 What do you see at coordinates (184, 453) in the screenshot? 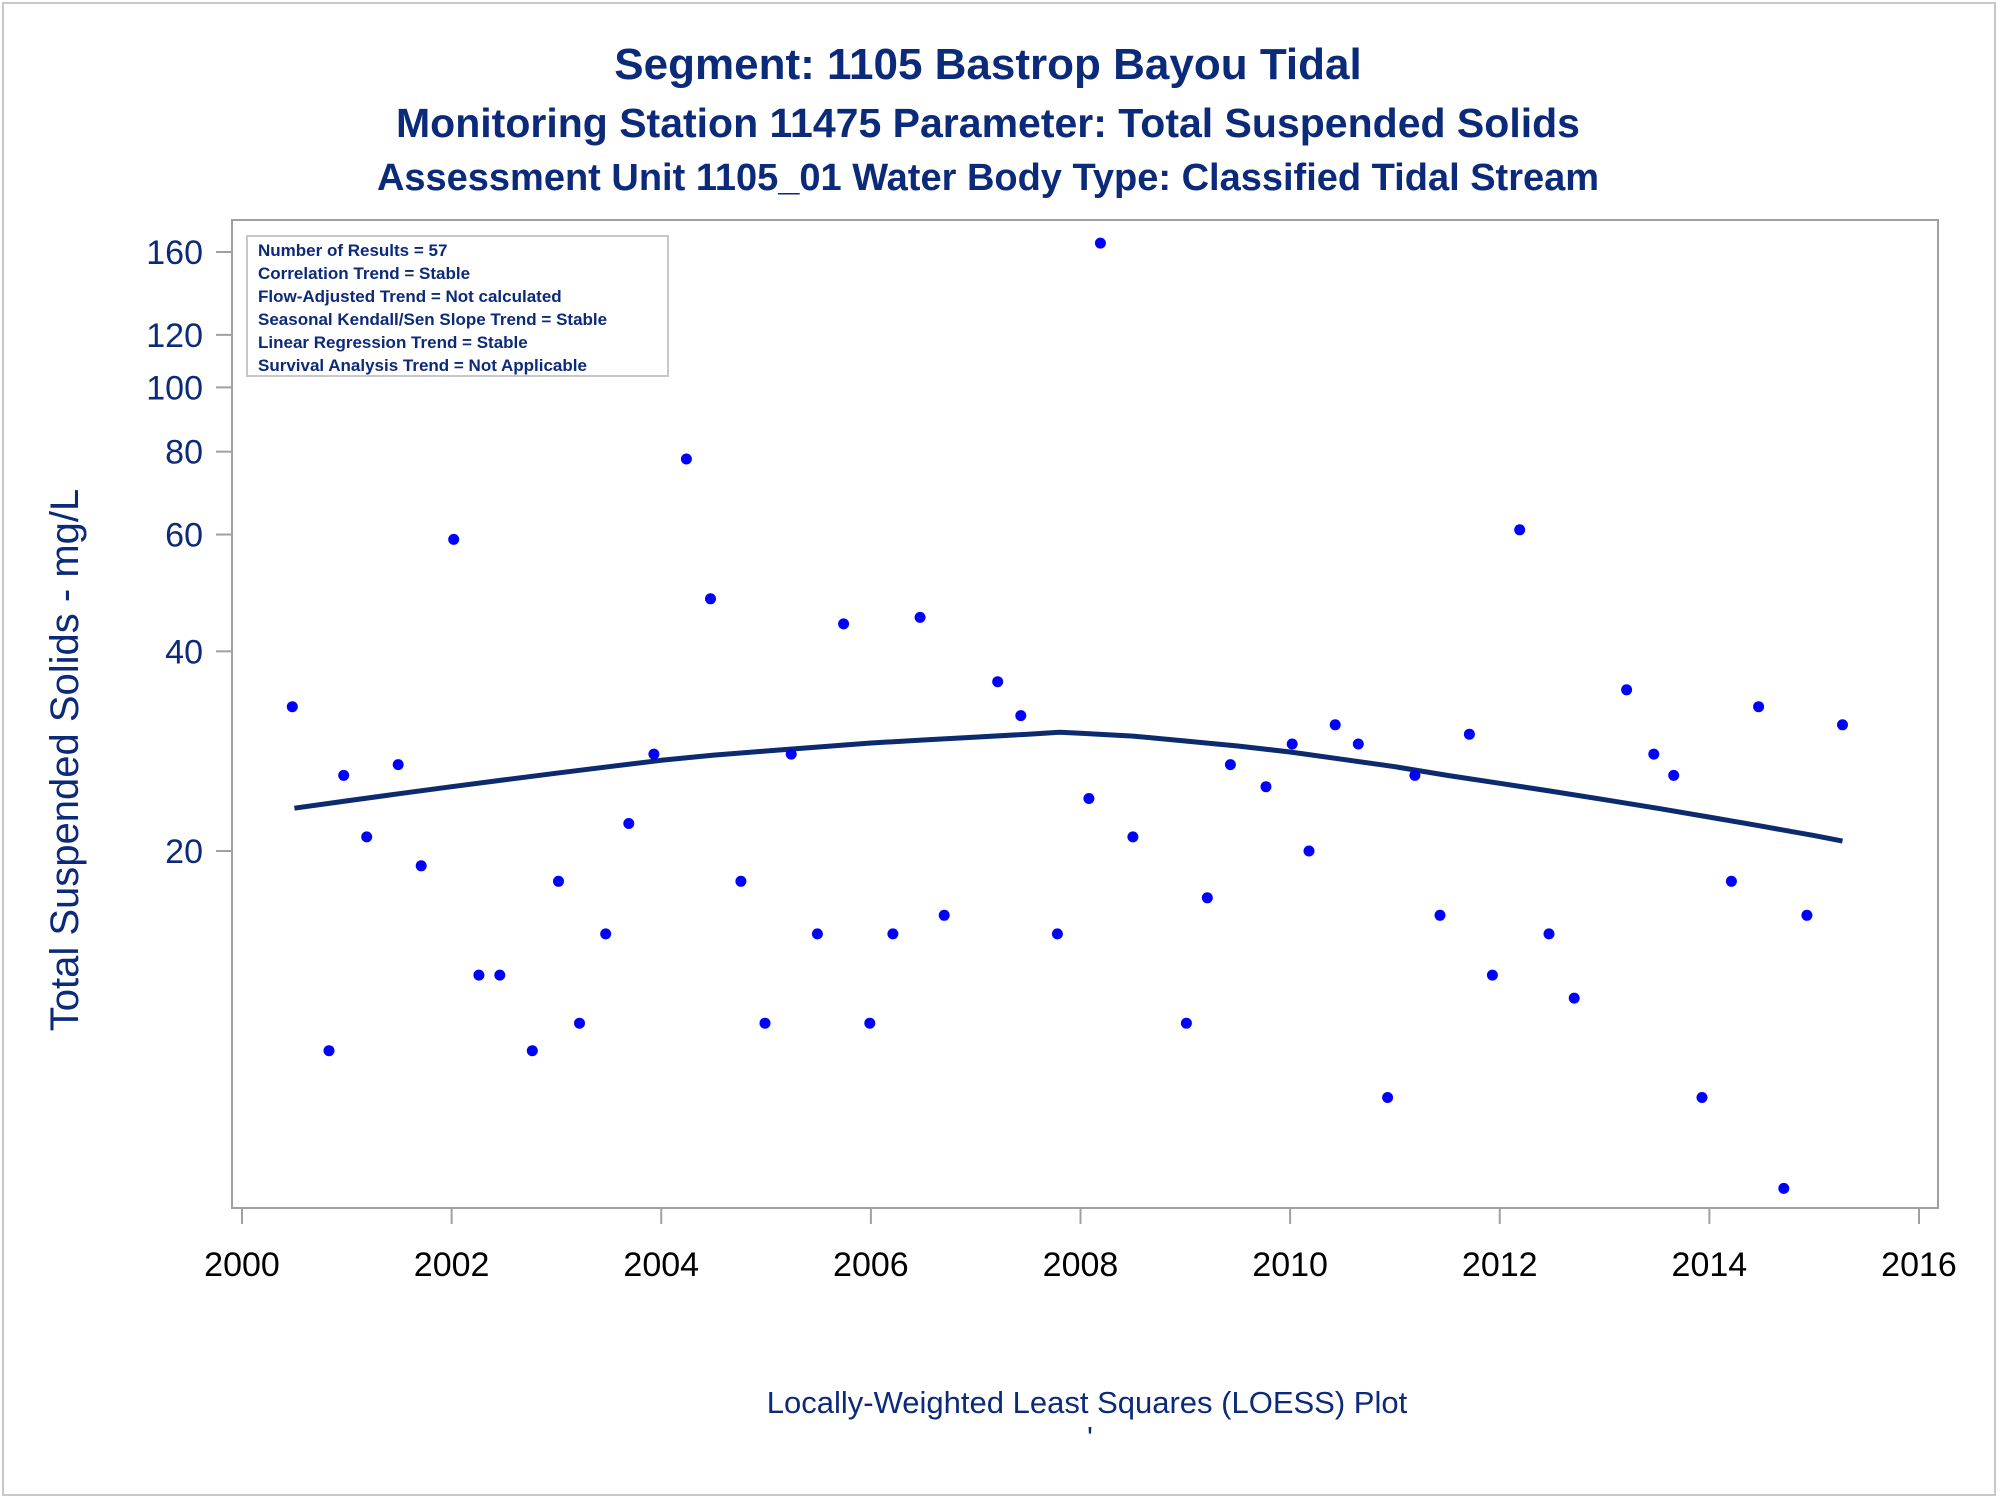
I see `y-tick-label: 80` at bounding box center [184, 453].